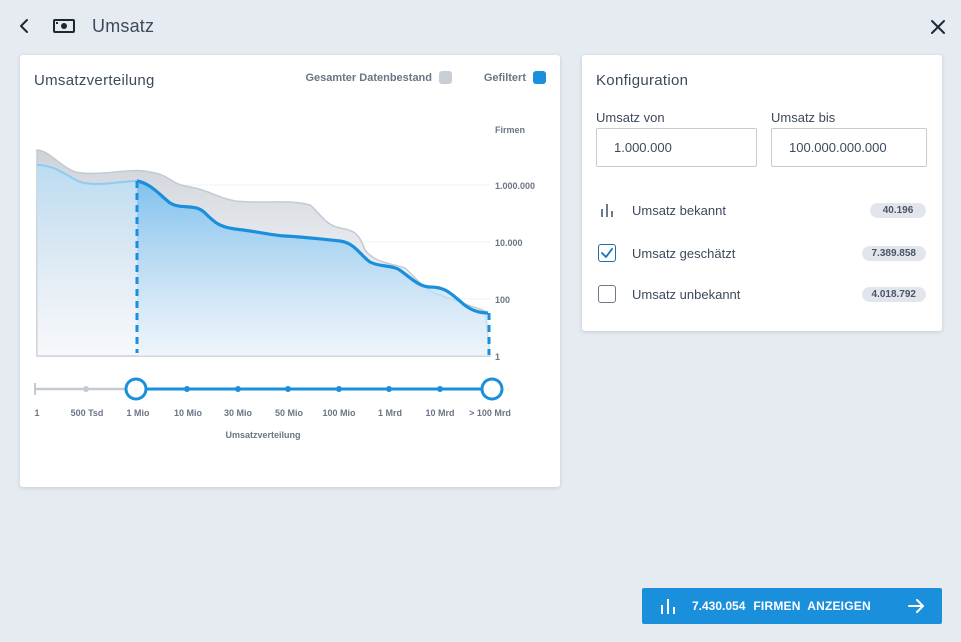  Describe the element at coordinates (94, 80) in the screenshot. I see `chart-title: Umsatzverteilung` at that location.